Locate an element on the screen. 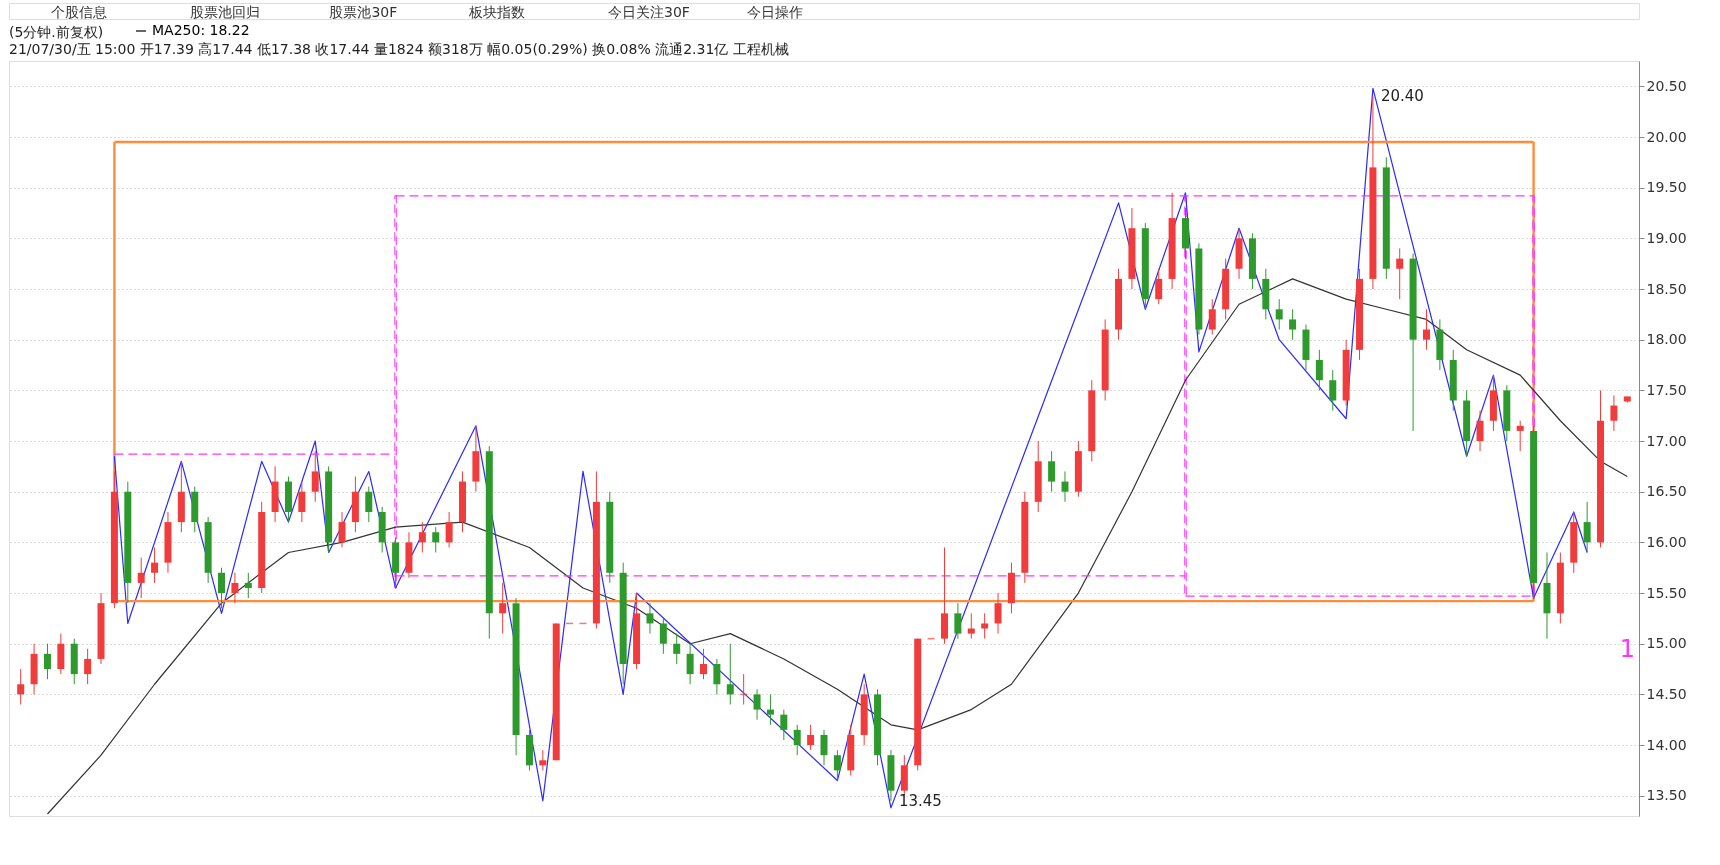 The height and width of the screenshot is (865, 1720). text: 今日关注30F is located at coordinates (649, 12).